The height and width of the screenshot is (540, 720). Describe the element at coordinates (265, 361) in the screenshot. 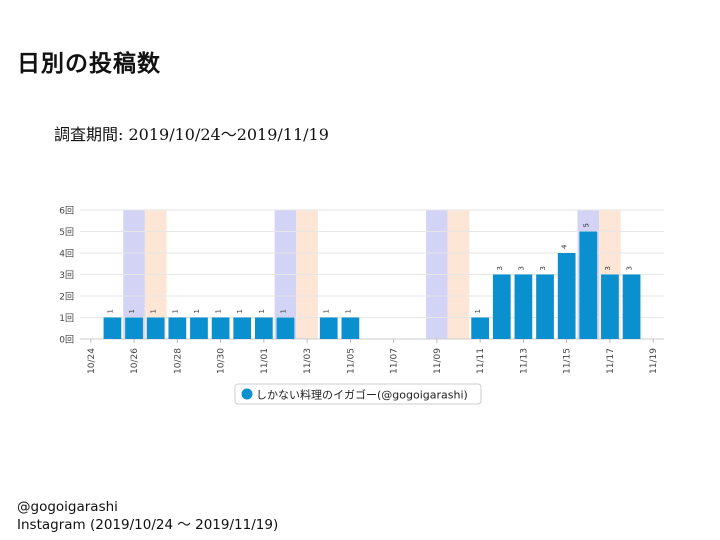

I see `x-tick-label: 11/01` at that location.